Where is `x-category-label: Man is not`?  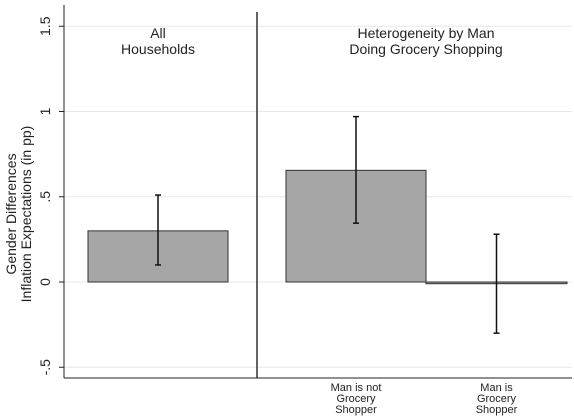
x-category-label: Man is not is located at coordinates (356, 388).